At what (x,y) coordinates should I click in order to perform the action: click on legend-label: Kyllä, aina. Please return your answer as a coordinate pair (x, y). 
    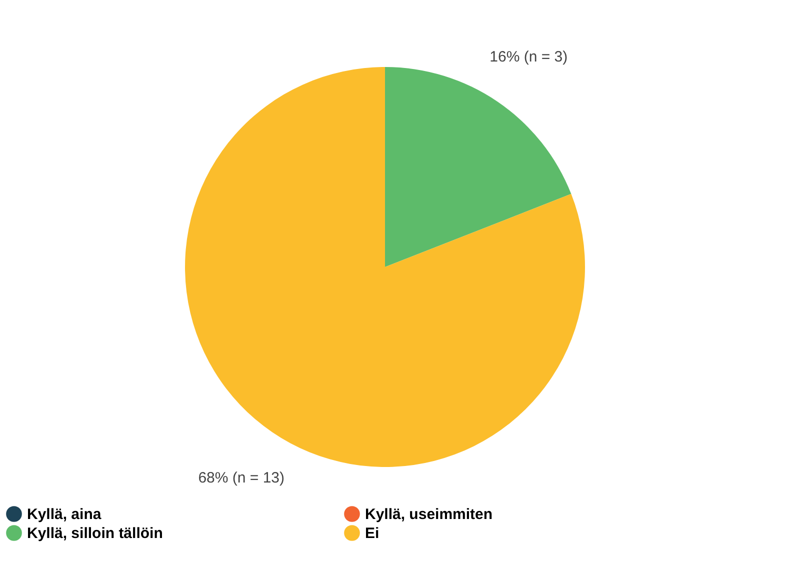
    Looking at the image, I should click on (64, 514).